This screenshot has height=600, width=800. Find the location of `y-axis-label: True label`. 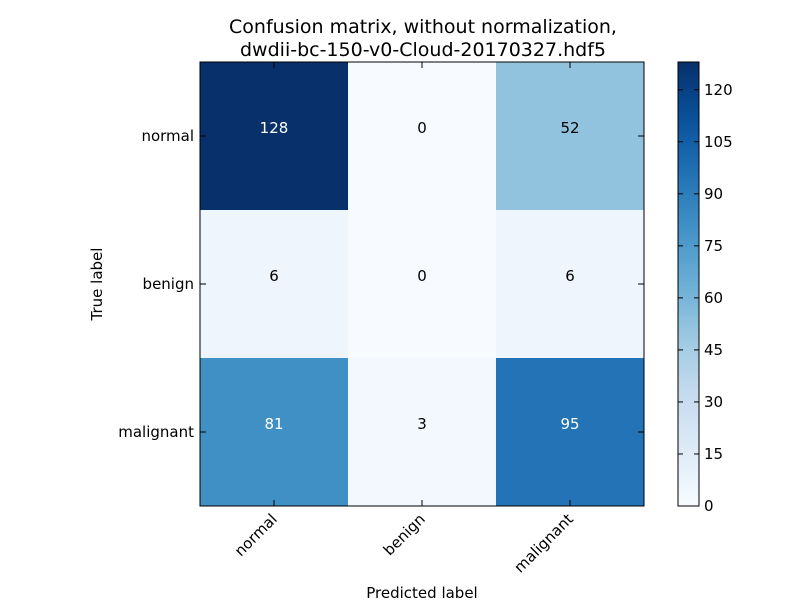

y-axis-label: True label is located at coordinates (97, 285).